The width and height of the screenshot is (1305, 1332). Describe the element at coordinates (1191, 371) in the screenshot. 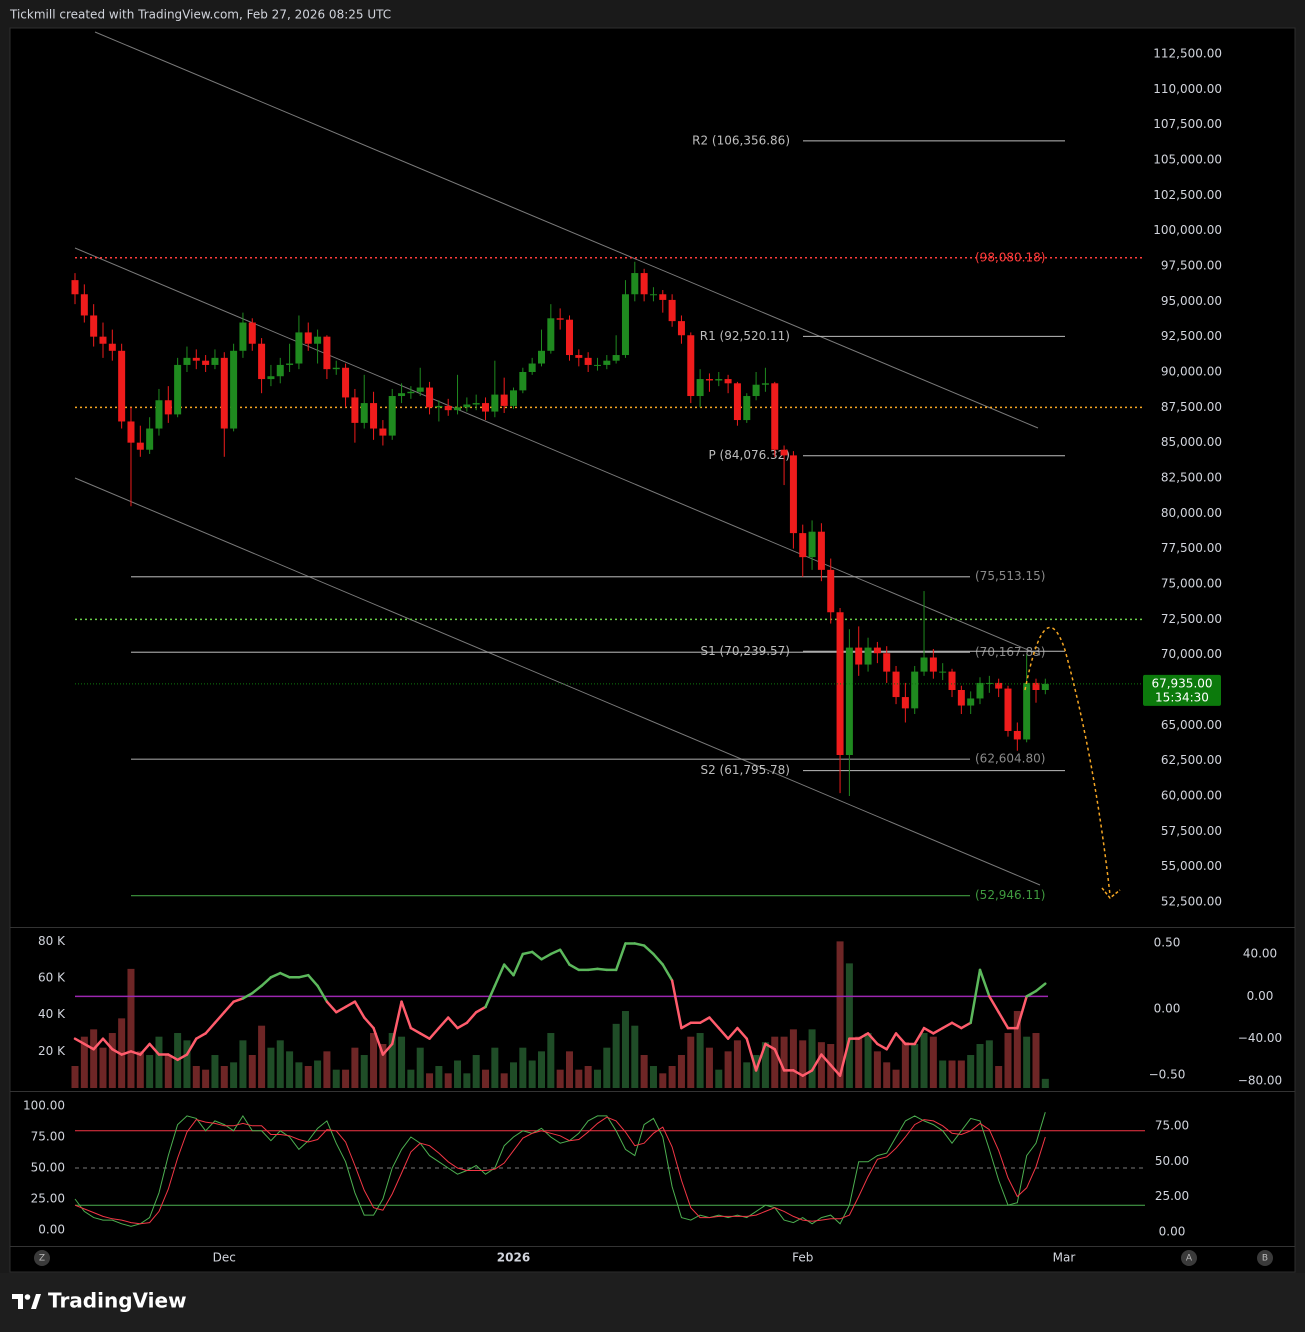

I see `axis-label: 90,000.00` at that location.